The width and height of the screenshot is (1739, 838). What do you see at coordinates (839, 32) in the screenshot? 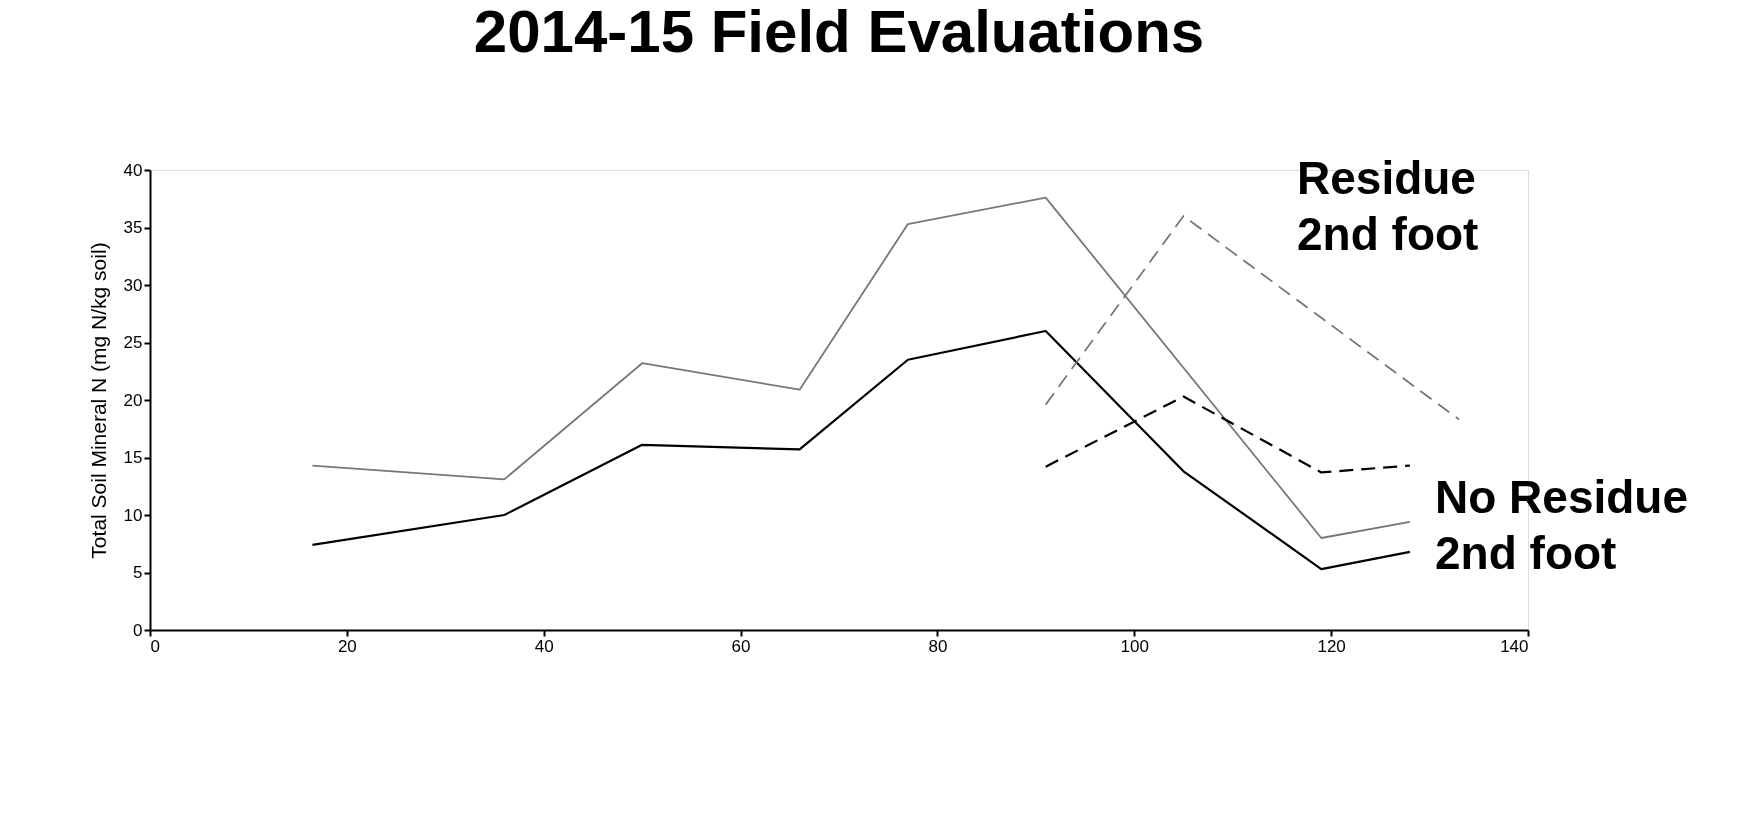
I see `chart-title: 2014-15 Field Evaluations` at bounding box center [839, 32].